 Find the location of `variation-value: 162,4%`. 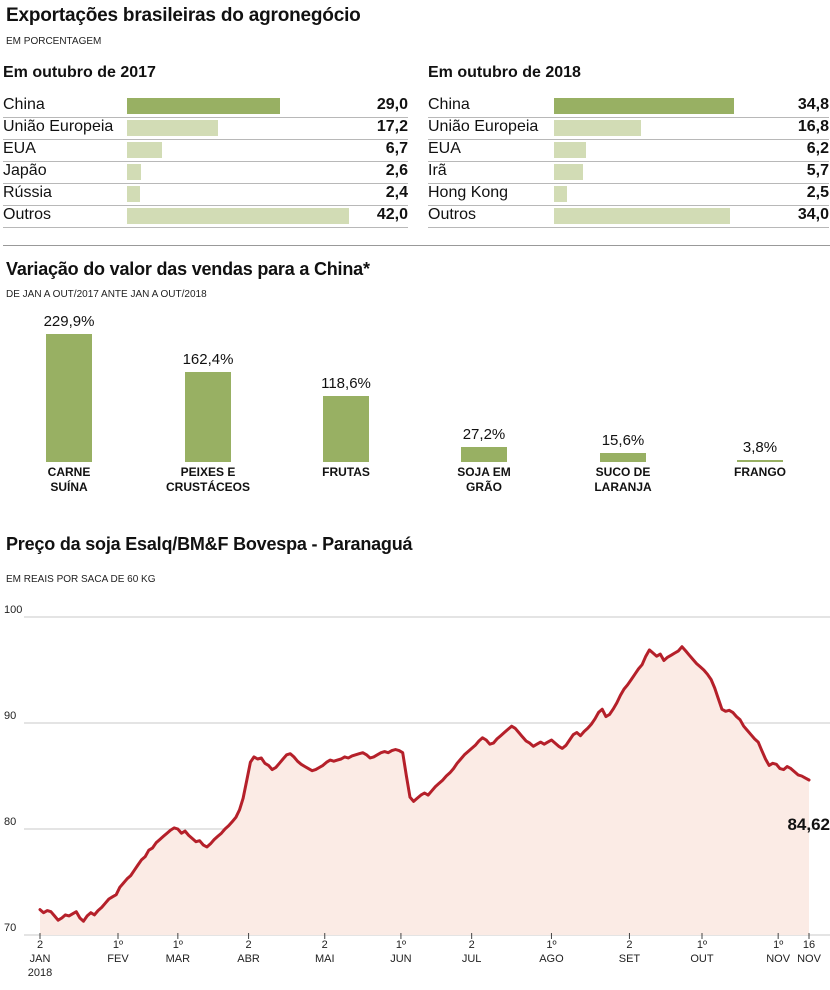

variation-value: 162,4% is located at coordinates (208, 359).